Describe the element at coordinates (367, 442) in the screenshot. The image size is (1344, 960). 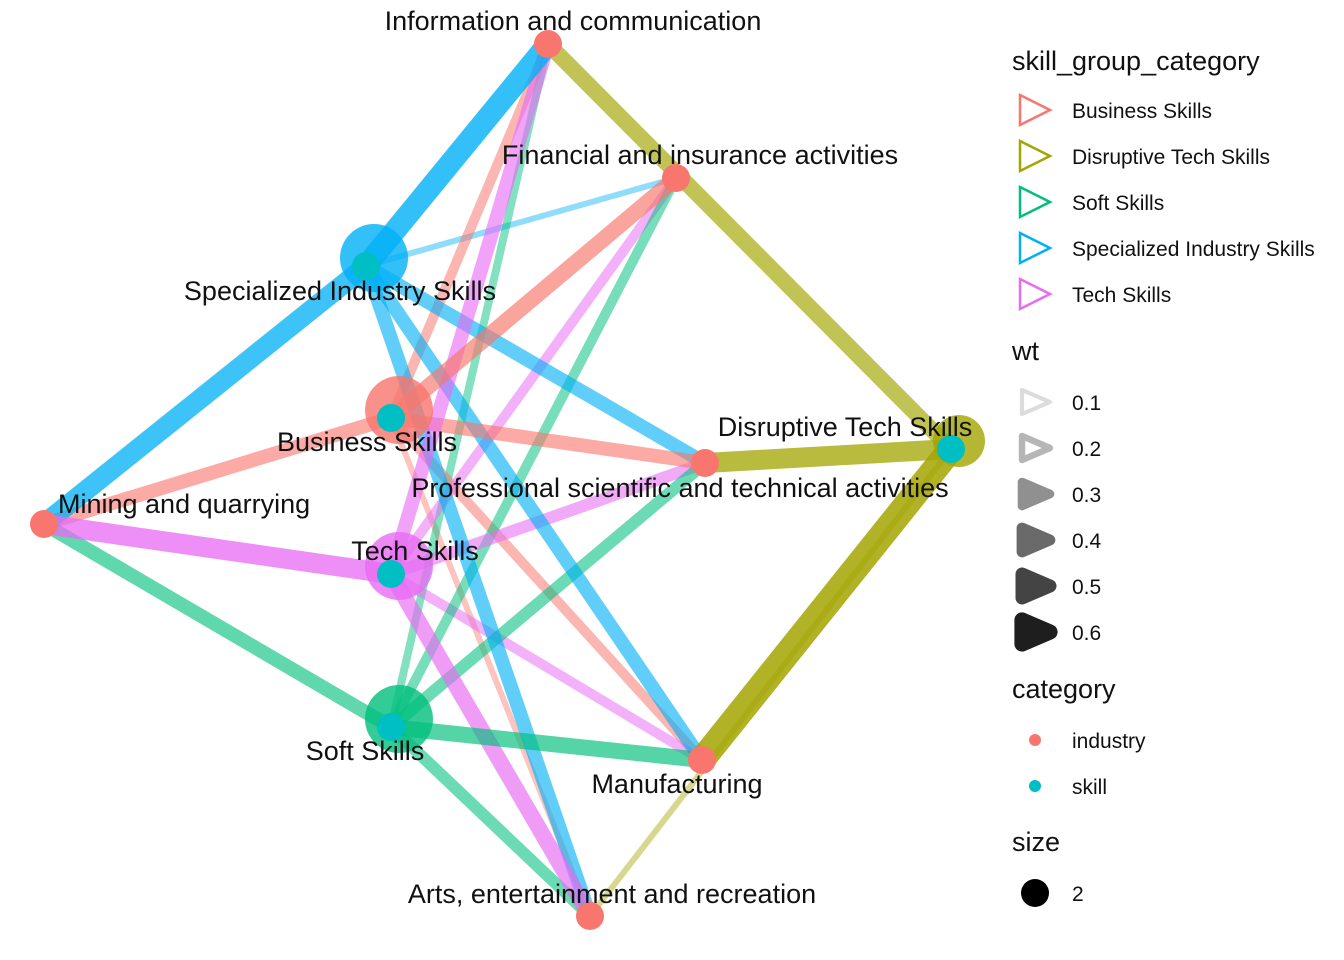
I see `node-label-bus: Business Skills` at that location.